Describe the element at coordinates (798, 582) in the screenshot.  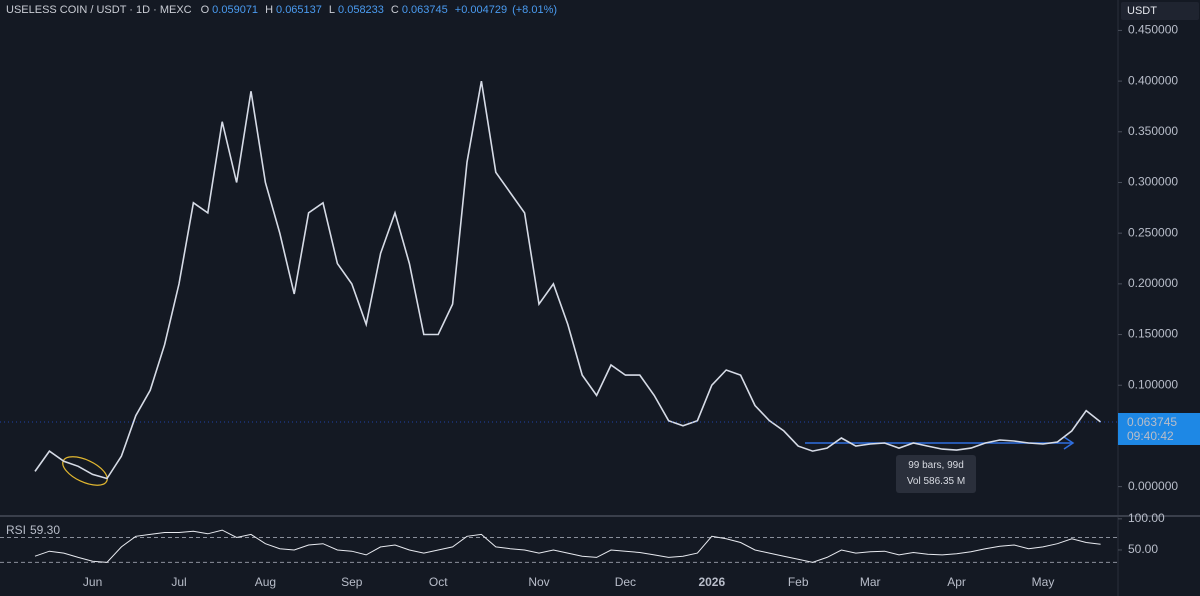
I see `x-tick-label: Feb` at that location.